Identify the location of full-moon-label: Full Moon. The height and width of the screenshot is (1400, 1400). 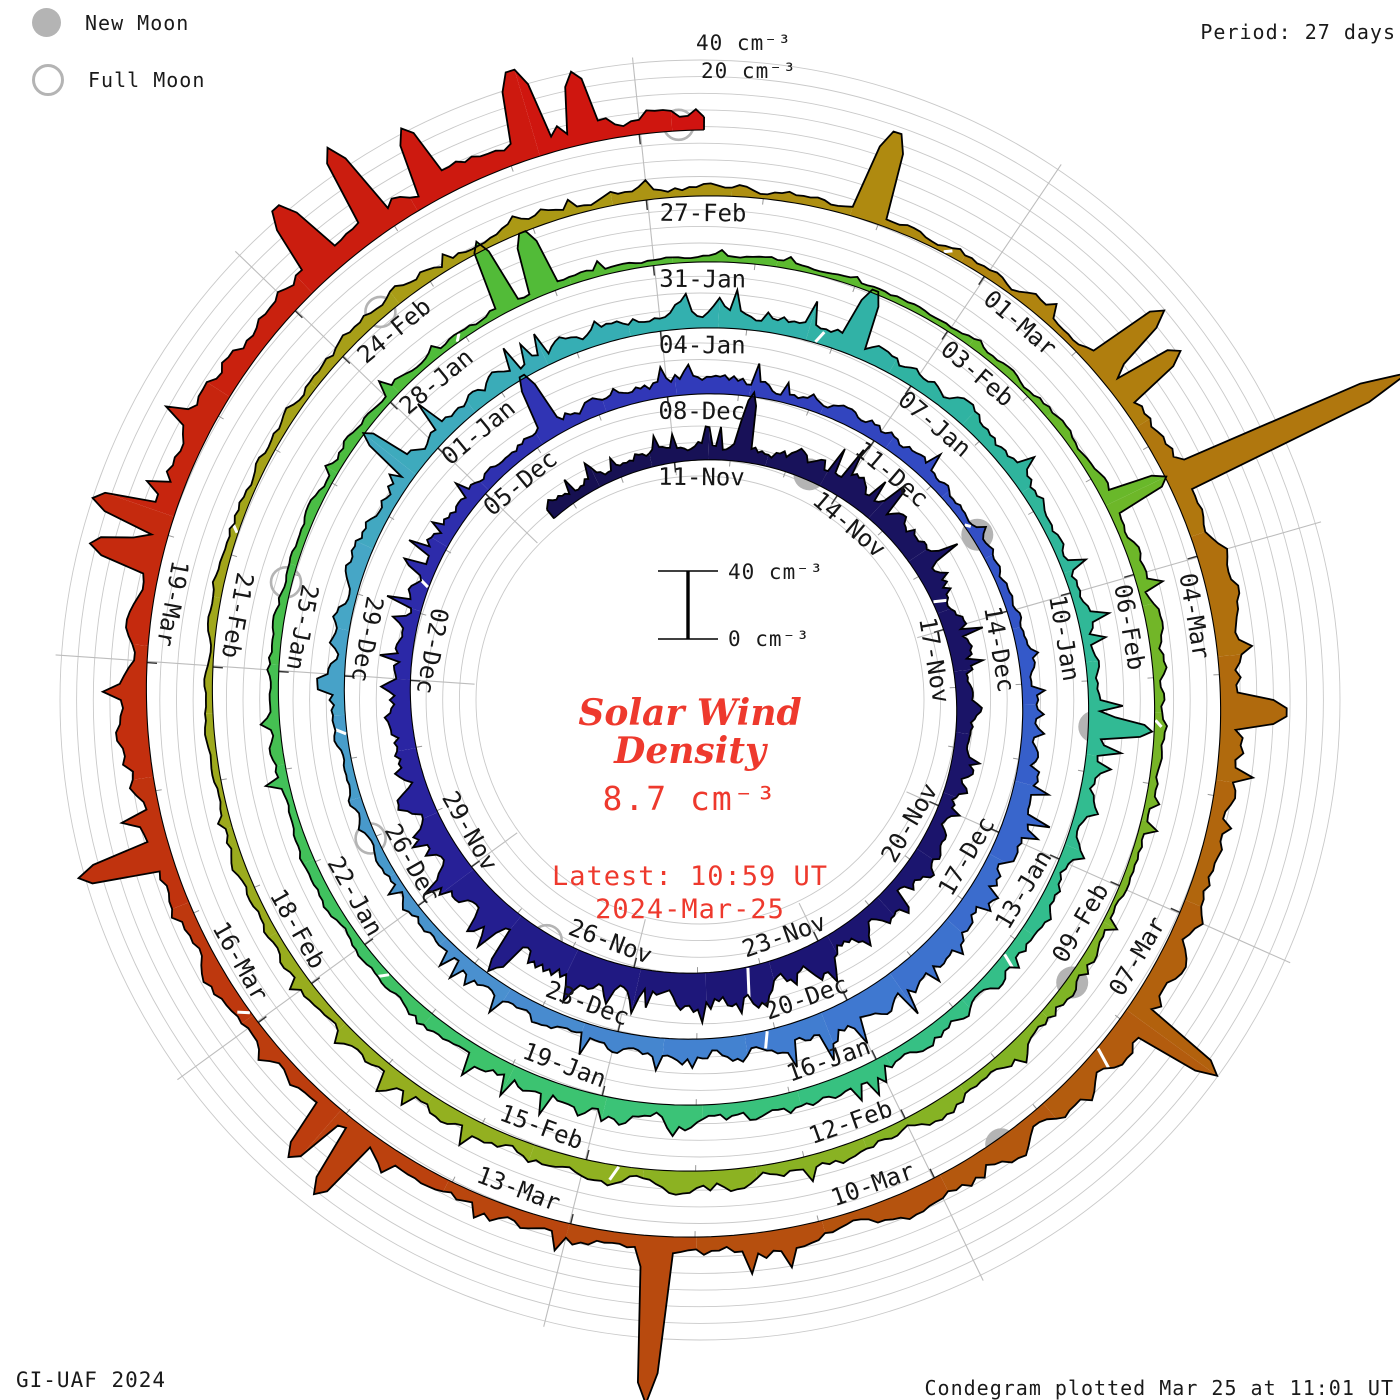
(147, 80).